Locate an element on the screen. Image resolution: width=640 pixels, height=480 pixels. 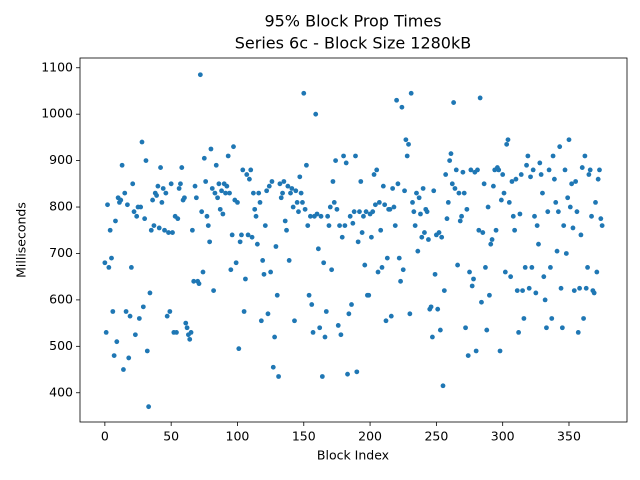
y-tick-label: 1000 is located at coordinates (57, 113).